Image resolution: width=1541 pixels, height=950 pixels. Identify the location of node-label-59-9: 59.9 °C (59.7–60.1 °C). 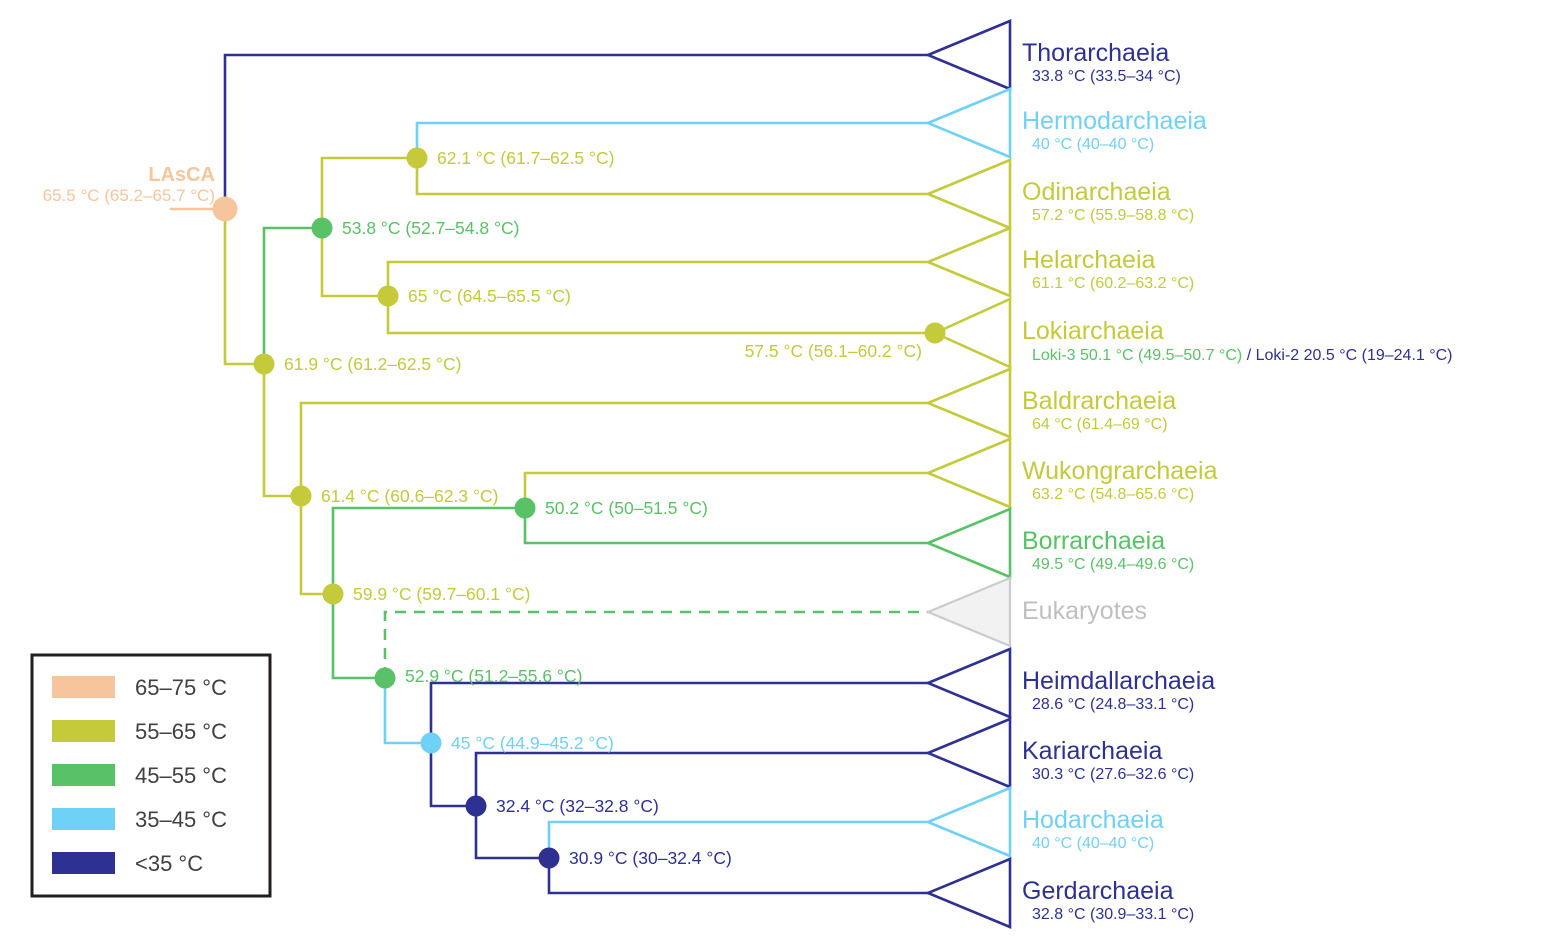
(441, 594).